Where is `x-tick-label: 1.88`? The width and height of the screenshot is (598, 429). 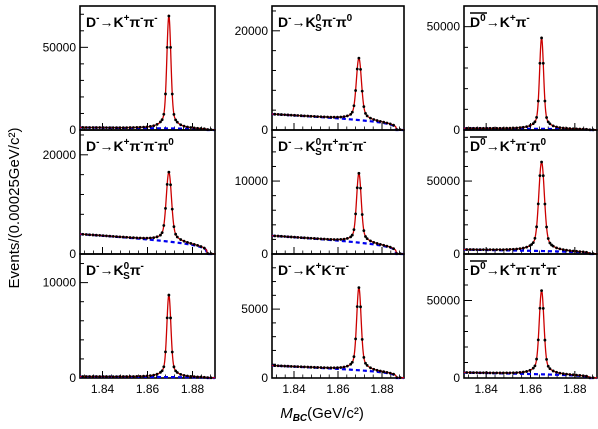 x-tick-label: 1.88 is located at coordinates (193, 389).